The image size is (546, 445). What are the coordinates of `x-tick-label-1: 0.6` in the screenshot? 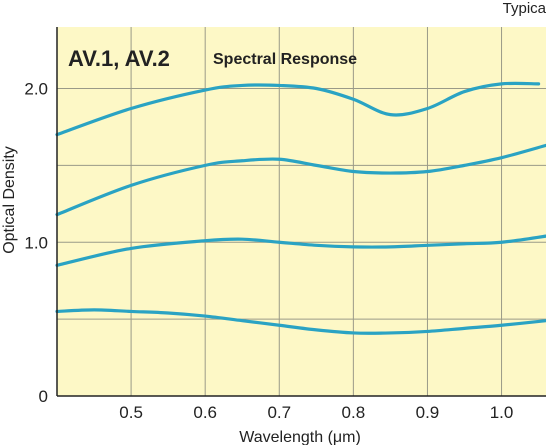 It's located at (205, 412).